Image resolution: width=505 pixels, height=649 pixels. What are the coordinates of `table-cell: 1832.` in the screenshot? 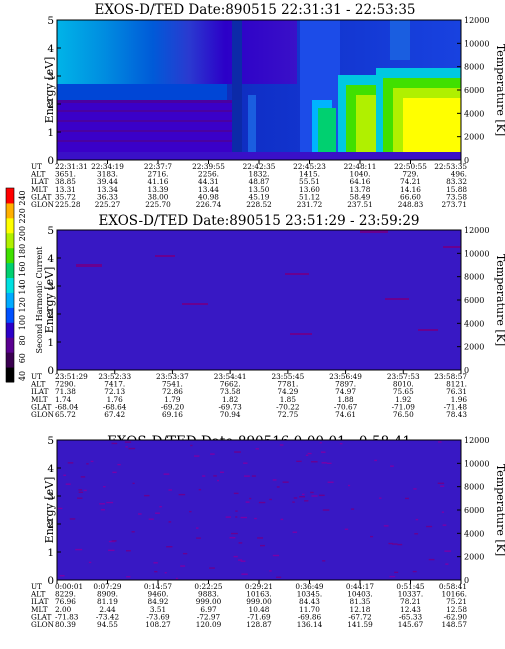 It's located at (259, 174).